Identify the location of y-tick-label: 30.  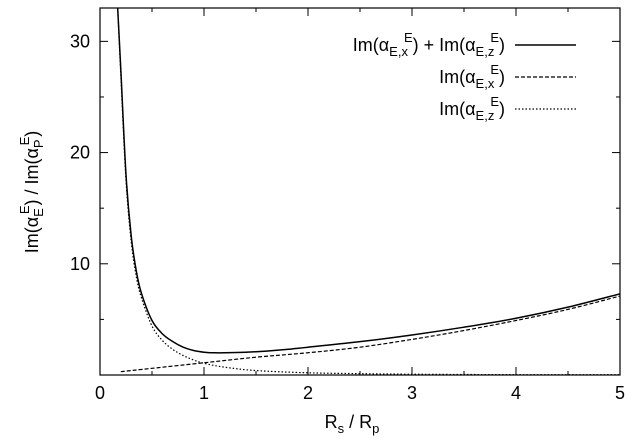
(80, 41).